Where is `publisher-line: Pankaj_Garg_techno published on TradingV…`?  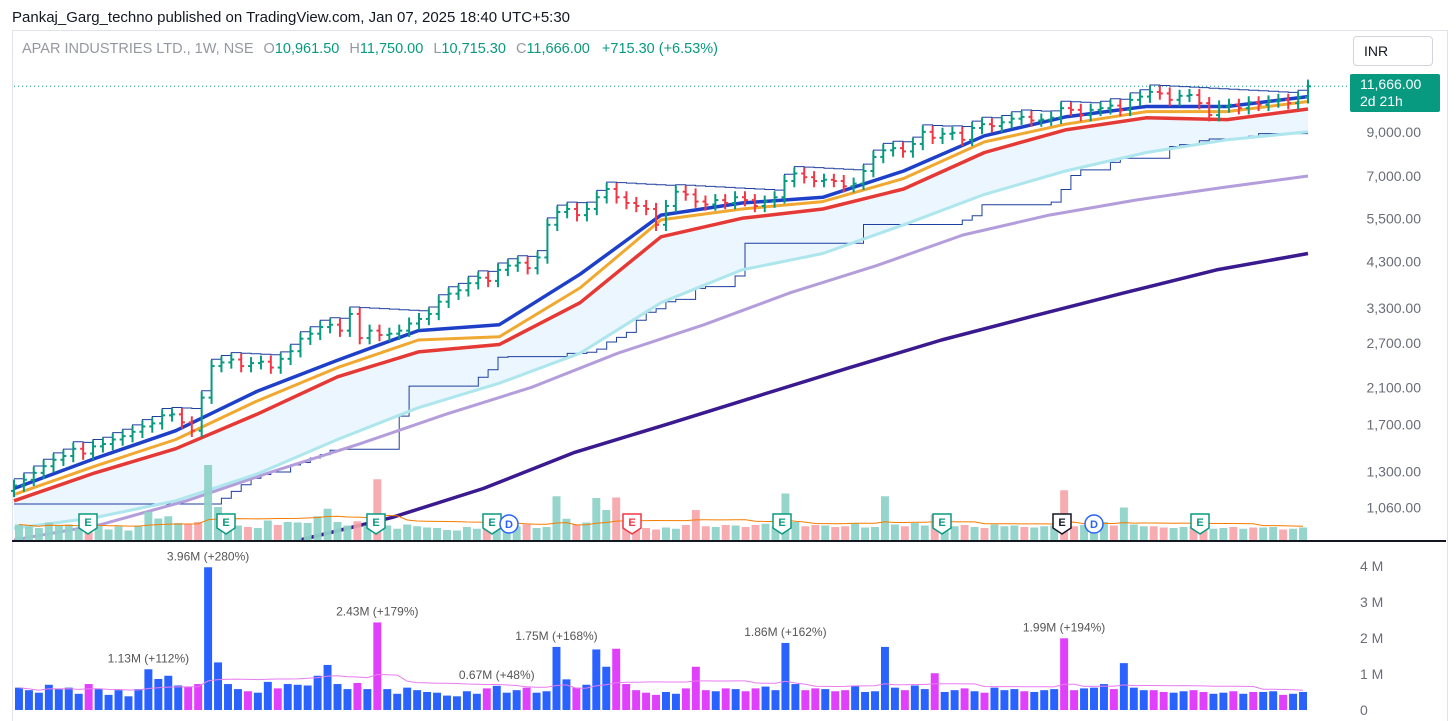 publisher-line: Pankaj_Garg_techno published on TradingV… is located at coordinates (291, 17).